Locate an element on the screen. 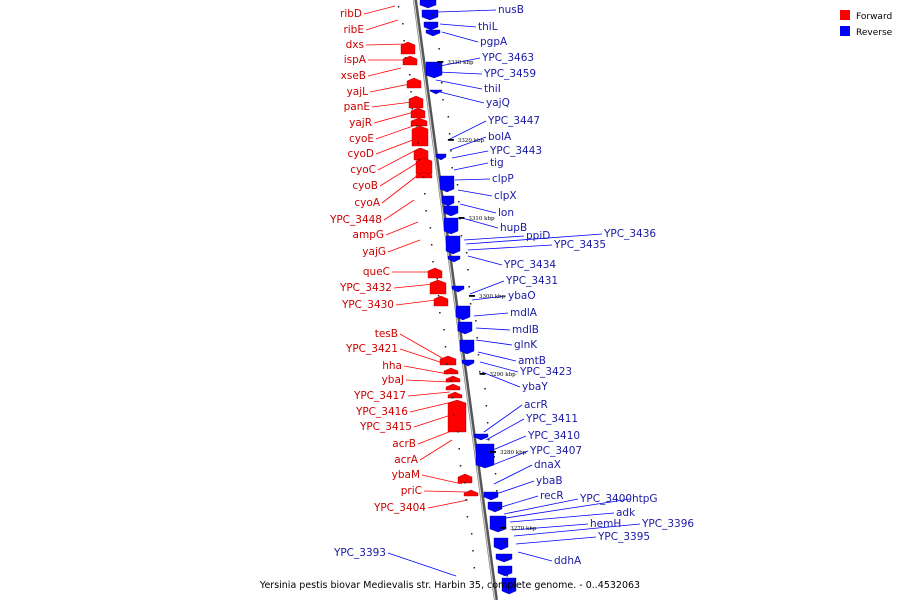 This screenshot has height=600, width=900. legend-label-reverse: Reverse is located at coordinates (874, 33).